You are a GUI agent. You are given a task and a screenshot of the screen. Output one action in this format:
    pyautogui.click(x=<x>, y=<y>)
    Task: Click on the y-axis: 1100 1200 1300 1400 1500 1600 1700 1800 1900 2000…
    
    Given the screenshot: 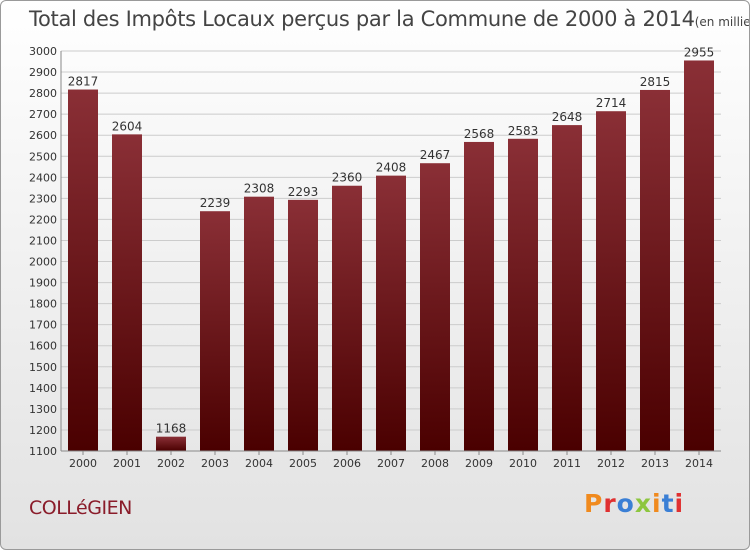 What is the action you would take?
    pyautogui.click(x=45, y=251)
    